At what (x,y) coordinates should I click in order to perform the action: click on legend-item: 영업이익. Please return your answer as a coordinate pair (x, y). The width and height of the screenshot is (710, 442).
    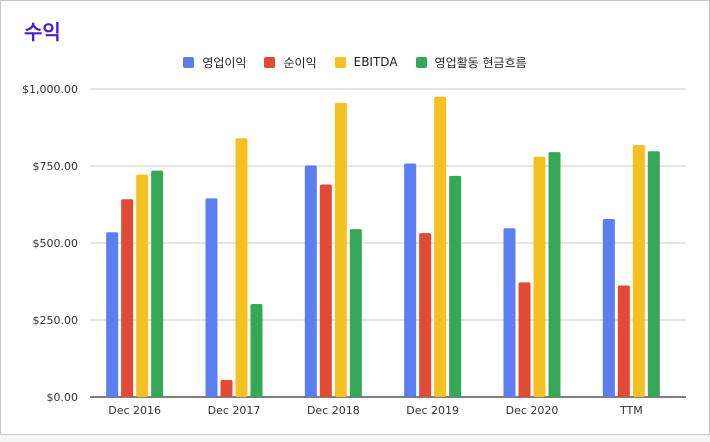
    Looking at the image, I should click on (214, 62).